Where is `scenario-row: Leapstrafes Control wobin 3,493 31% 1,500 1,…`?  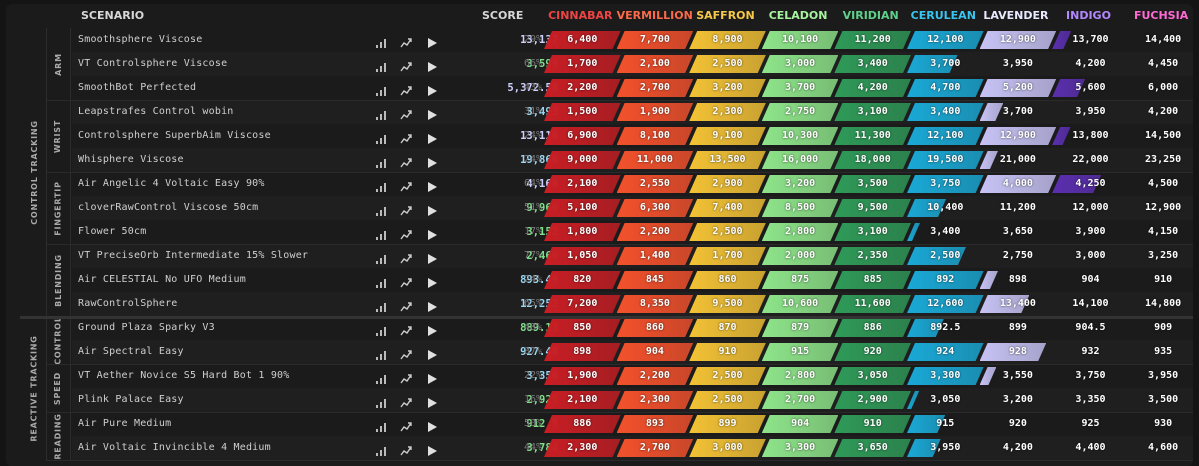 scenario-row: Leapstrafes Control wobin 3,493 31% 1,500 1,… is located at coordinates (632, 112).